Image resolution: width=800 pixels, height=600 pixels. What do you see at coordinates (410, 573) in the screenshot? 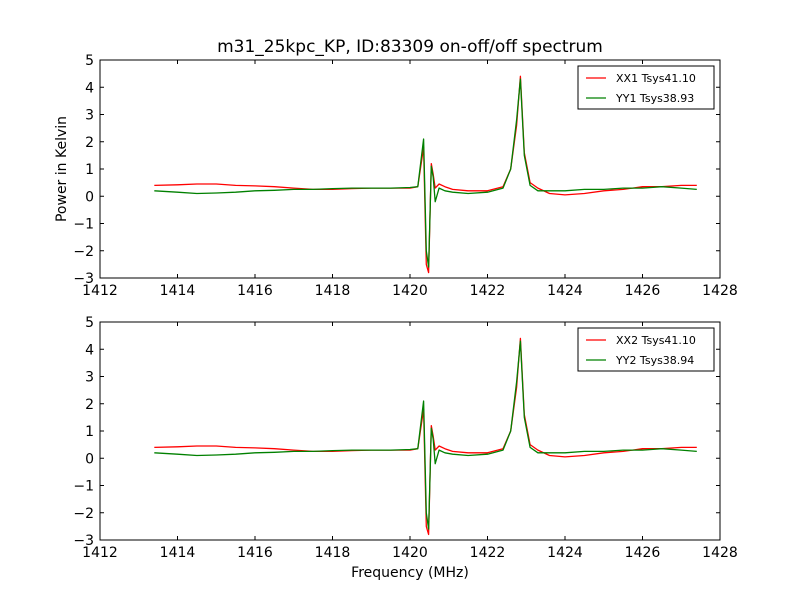
I see `x-axis-label: Frequency (MHz)` at bounding box center [410, 573].